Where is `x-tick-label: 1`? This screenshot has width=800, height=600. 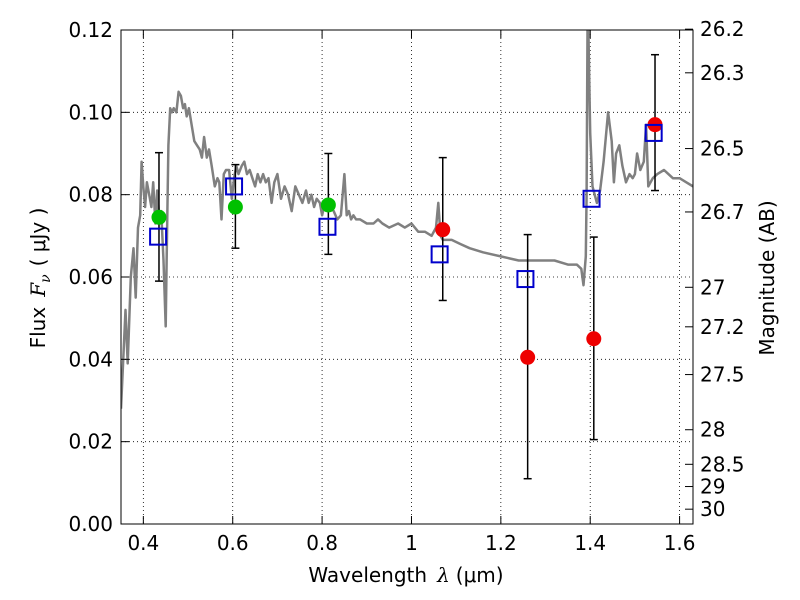
x-tick-label: 1 is located at coordinates (411, 543).